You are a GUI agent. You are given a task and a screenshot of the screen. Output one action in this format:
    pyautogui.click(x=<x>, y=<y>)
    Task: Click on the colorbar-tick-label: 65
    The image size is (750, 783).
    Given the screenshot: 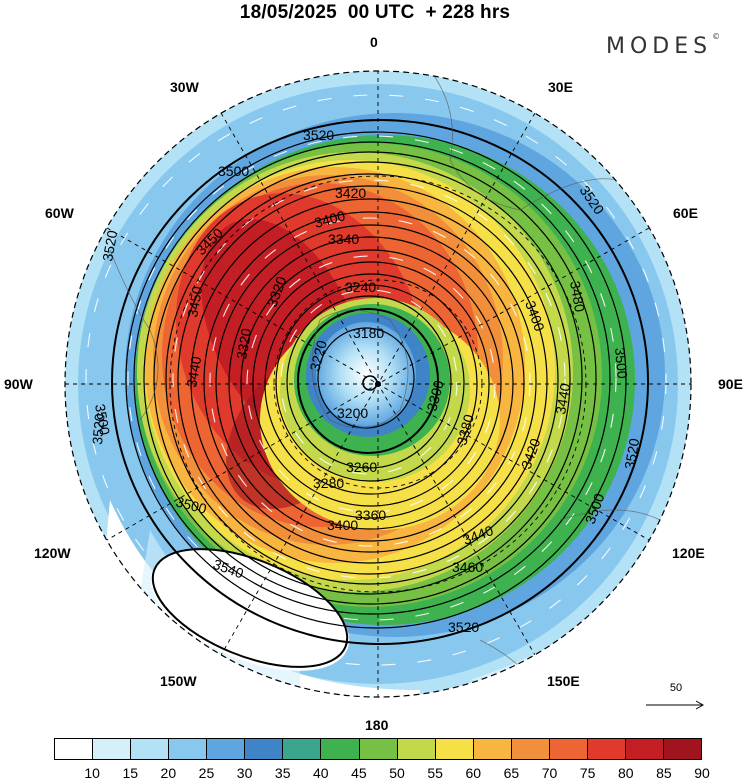 What is the action you would take?
    pyautogui.click(x=511, y=773)
    